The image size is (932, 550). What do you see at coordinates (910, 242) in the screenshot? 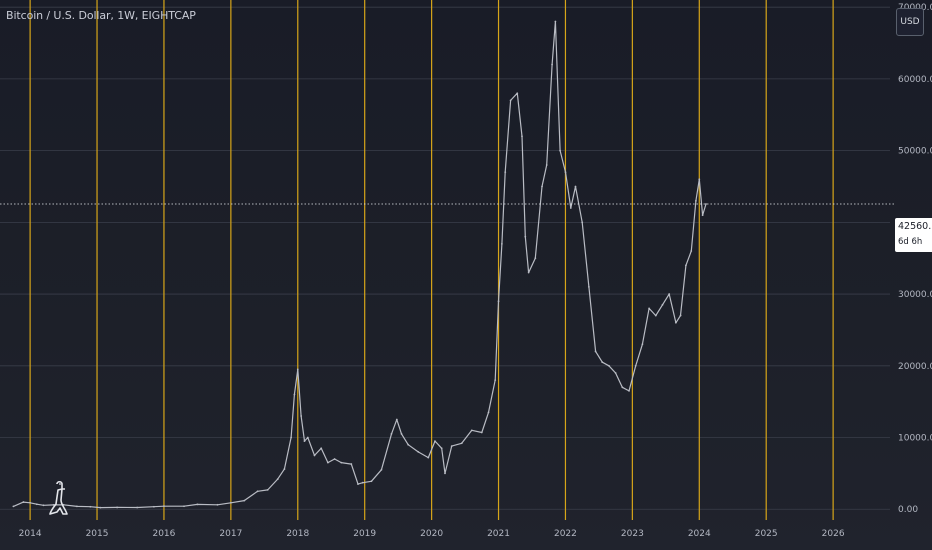
I see `bar-countdown: 6d 6h` at bounding box center [910, 242].